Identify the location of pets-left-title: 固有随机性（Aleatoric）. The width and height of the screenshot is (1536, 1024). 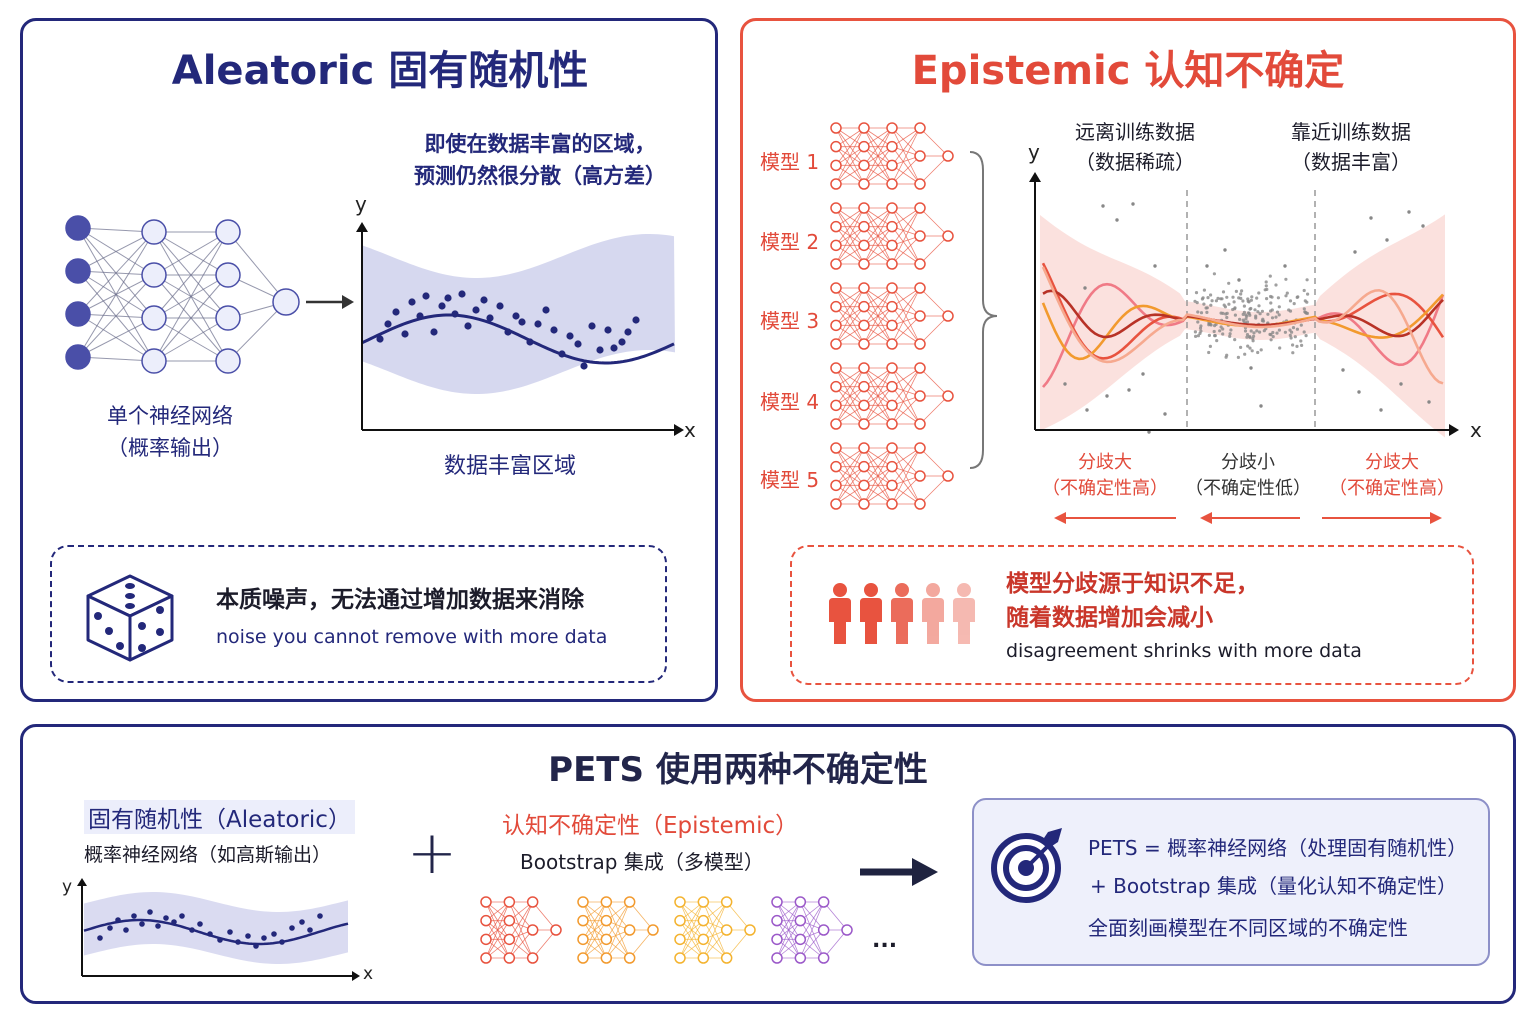
(219, 817).